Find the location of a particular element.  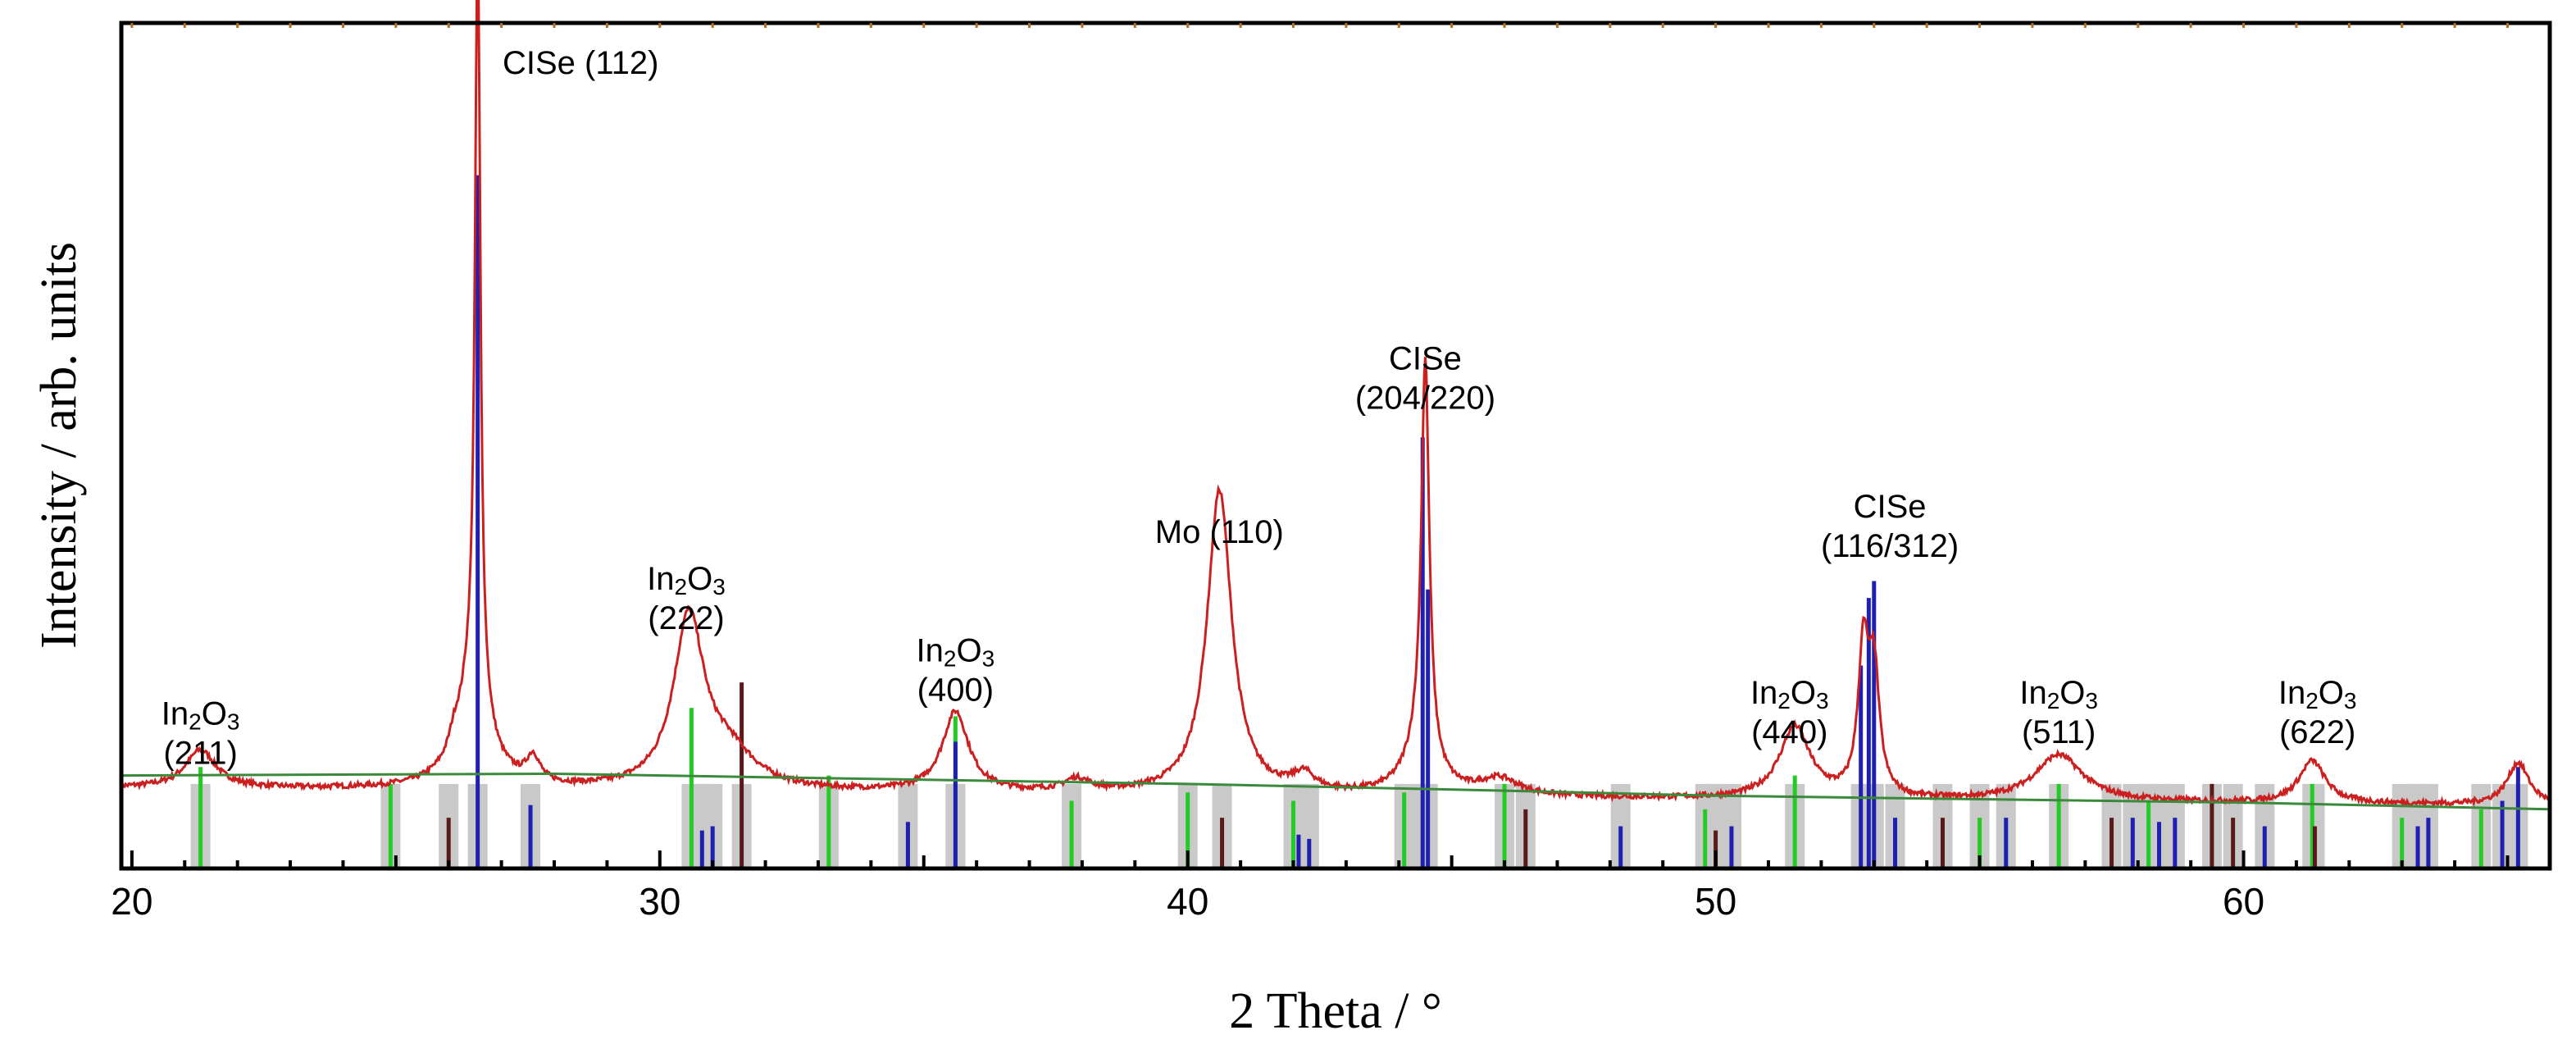

background-line is located at coordinates (1336, 791).